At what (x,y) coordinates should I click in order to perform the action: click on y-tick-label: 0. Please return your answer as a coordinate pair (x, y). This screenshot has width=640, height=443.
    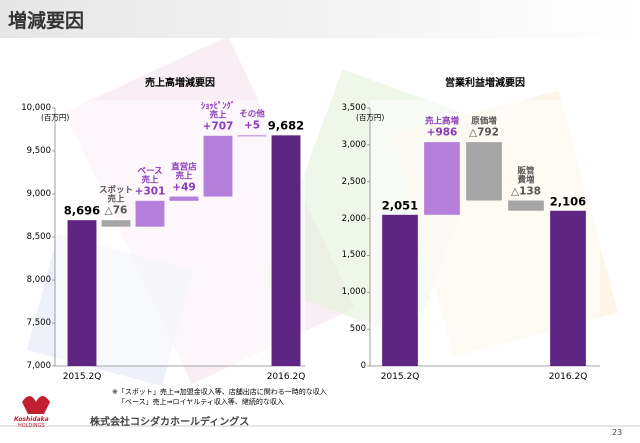
    Looking at the image, I should click on (363, 366).